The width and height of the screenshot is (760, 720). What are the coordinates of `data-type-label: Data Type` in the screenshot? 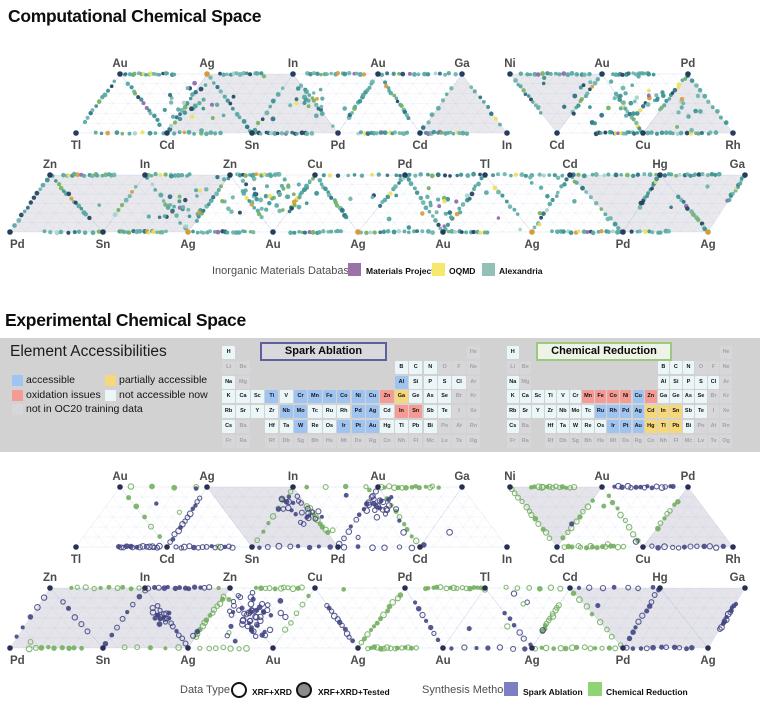 It's located at (205, 690).